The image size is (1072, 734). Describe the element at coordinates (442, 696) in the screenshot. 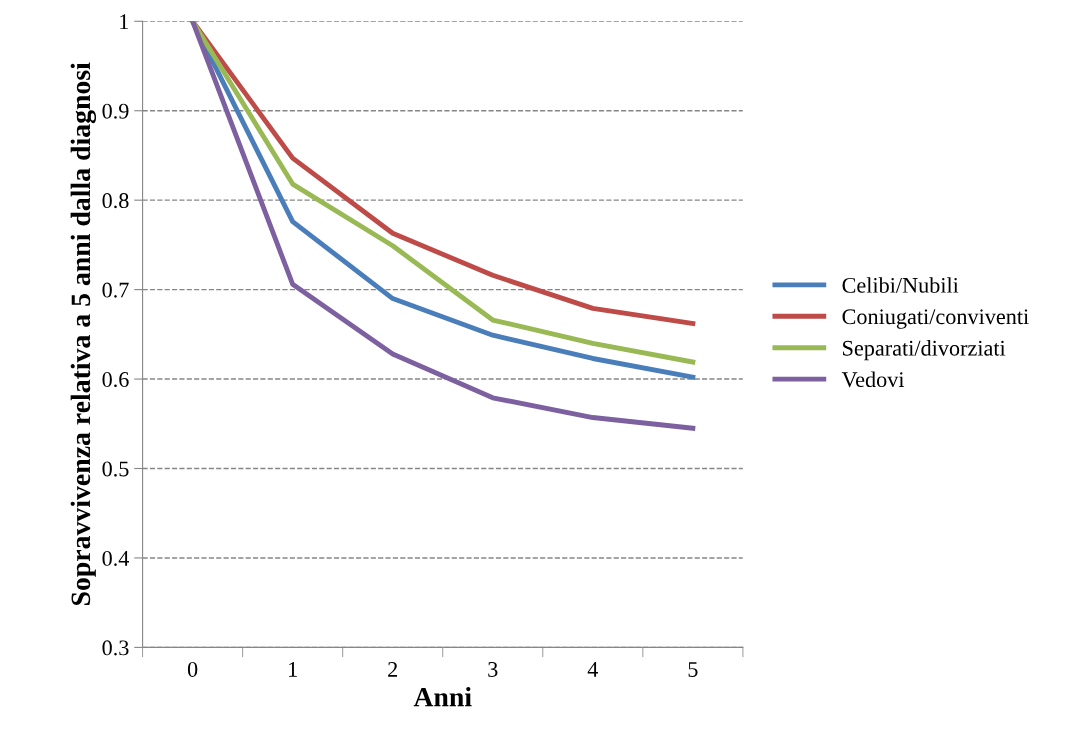

I see `x-axis-title: Anni` at that location.